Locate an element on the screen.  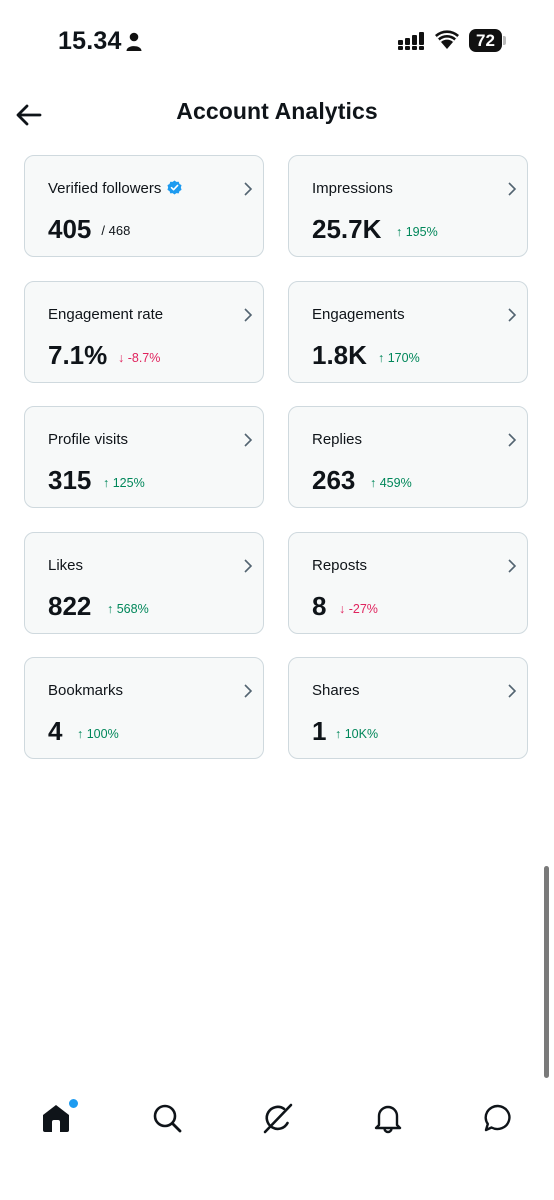
card-change: ↑ 170% is located at coordinates (399, 358).